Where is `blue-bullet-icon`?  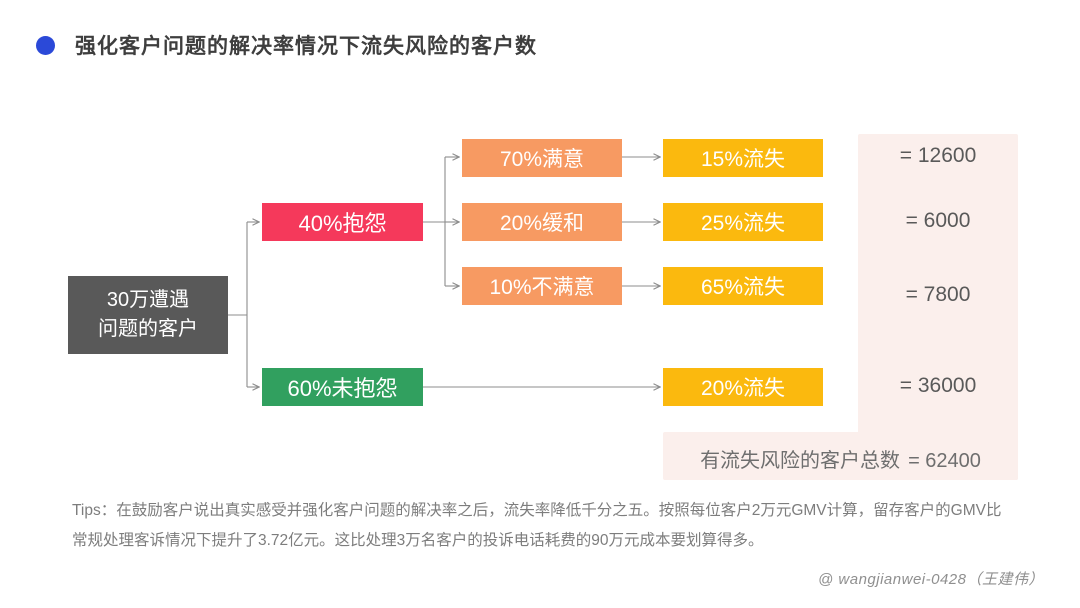
blue-bullet-icon is located at coordinates (45, 45).